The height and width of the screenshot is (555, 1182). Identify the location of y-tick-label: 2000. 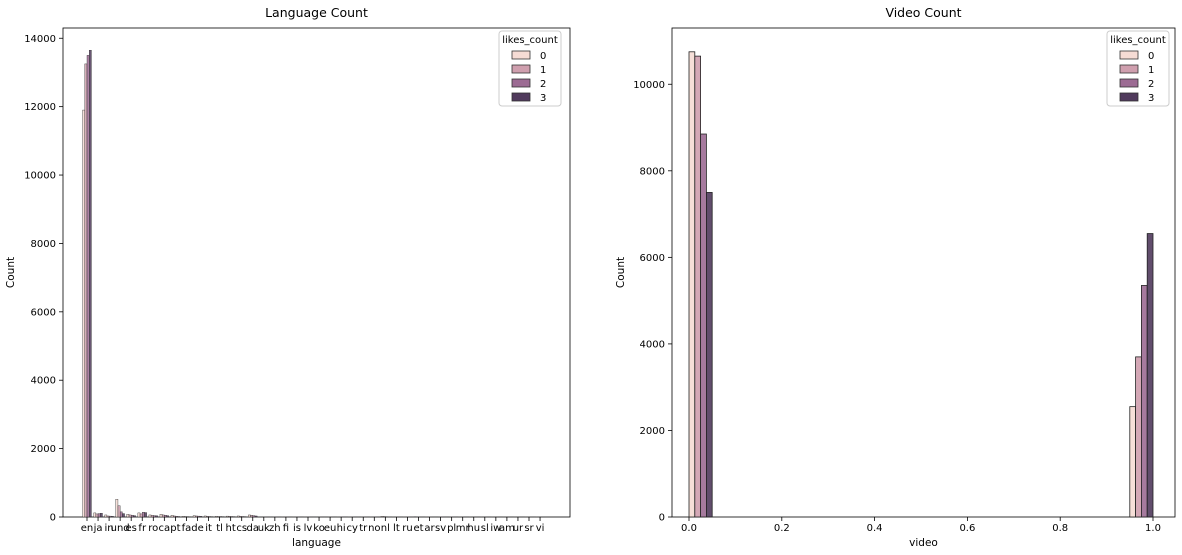
(43, 449).